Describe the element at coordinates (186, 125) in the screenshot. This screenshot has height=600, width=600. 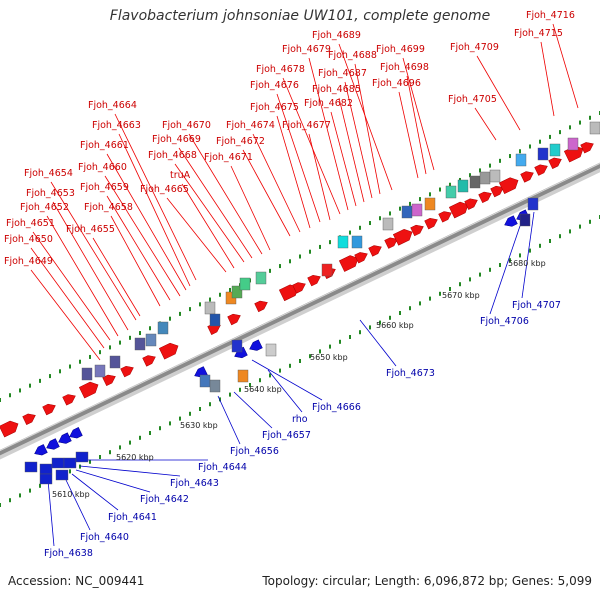
I see `gene-label-forward: Fjoh_4670` at that location.